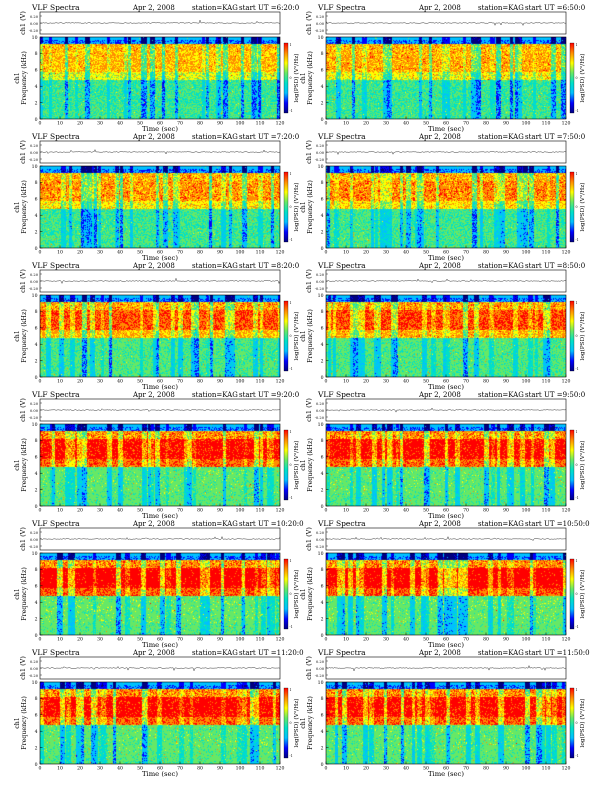  Describe the element at coordinates (36, 378) in the screenshot. I see `freq-tick-label: 0` at that location.